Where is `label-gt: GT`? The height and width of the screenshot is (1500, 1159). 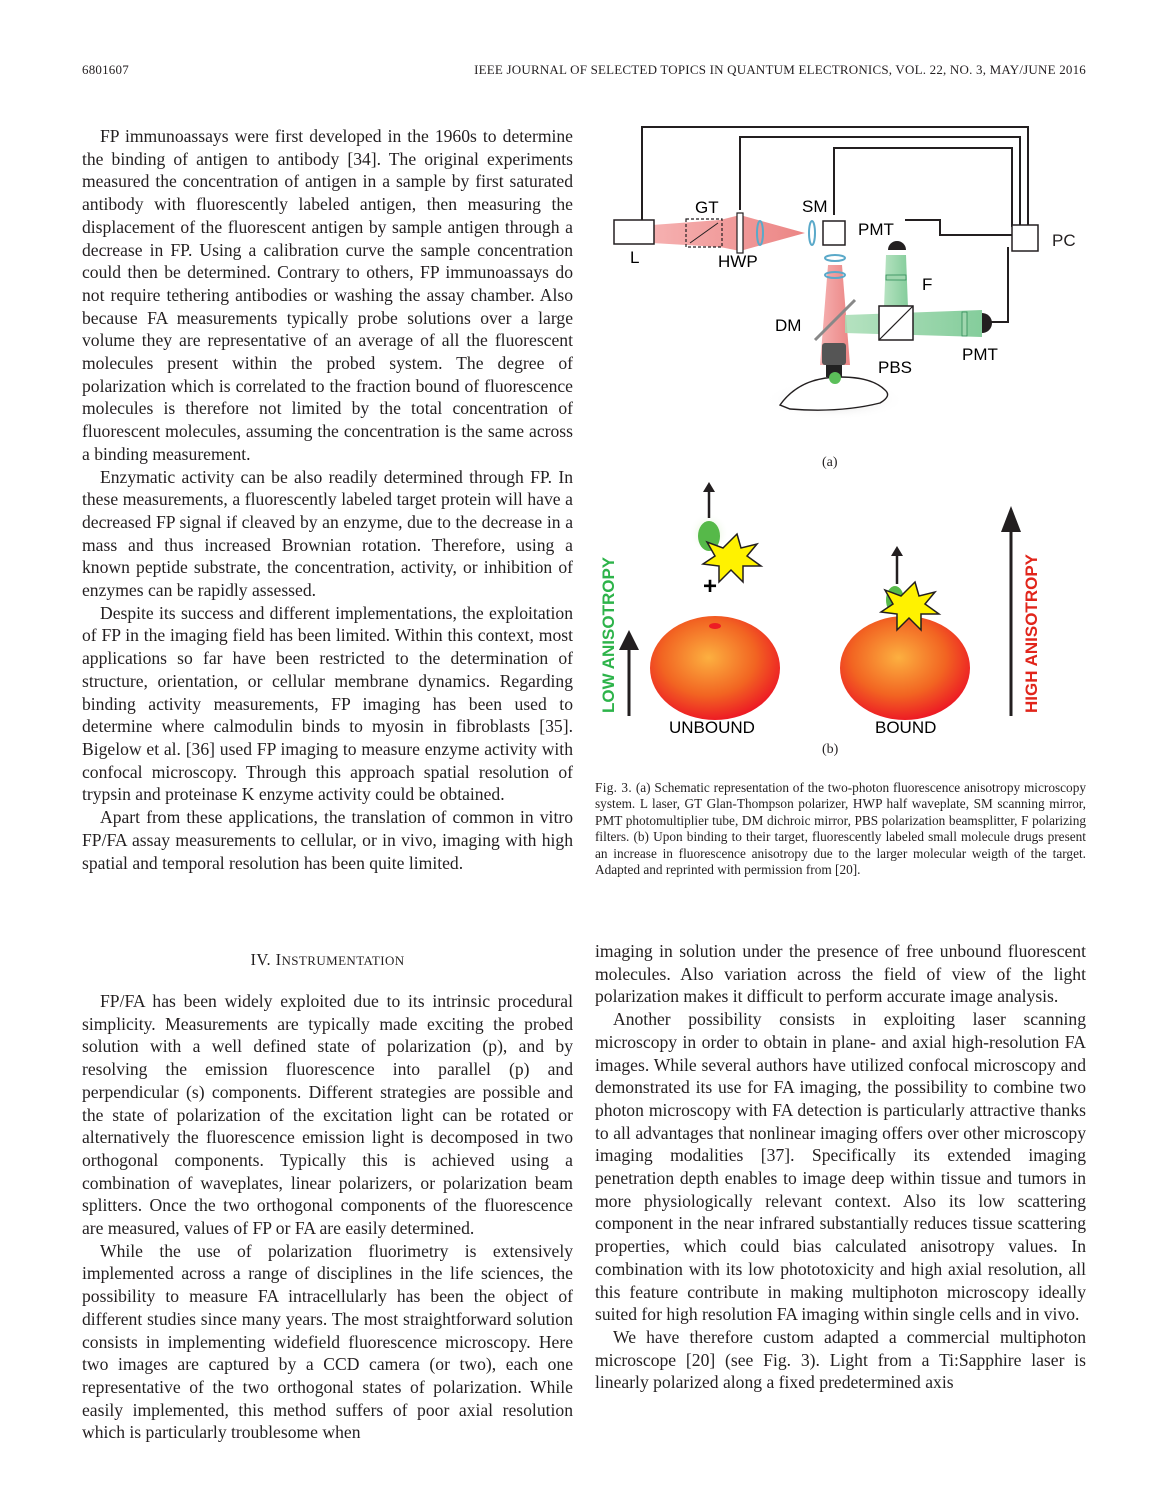 label-gt: GT is located at coordinates (707, 207).